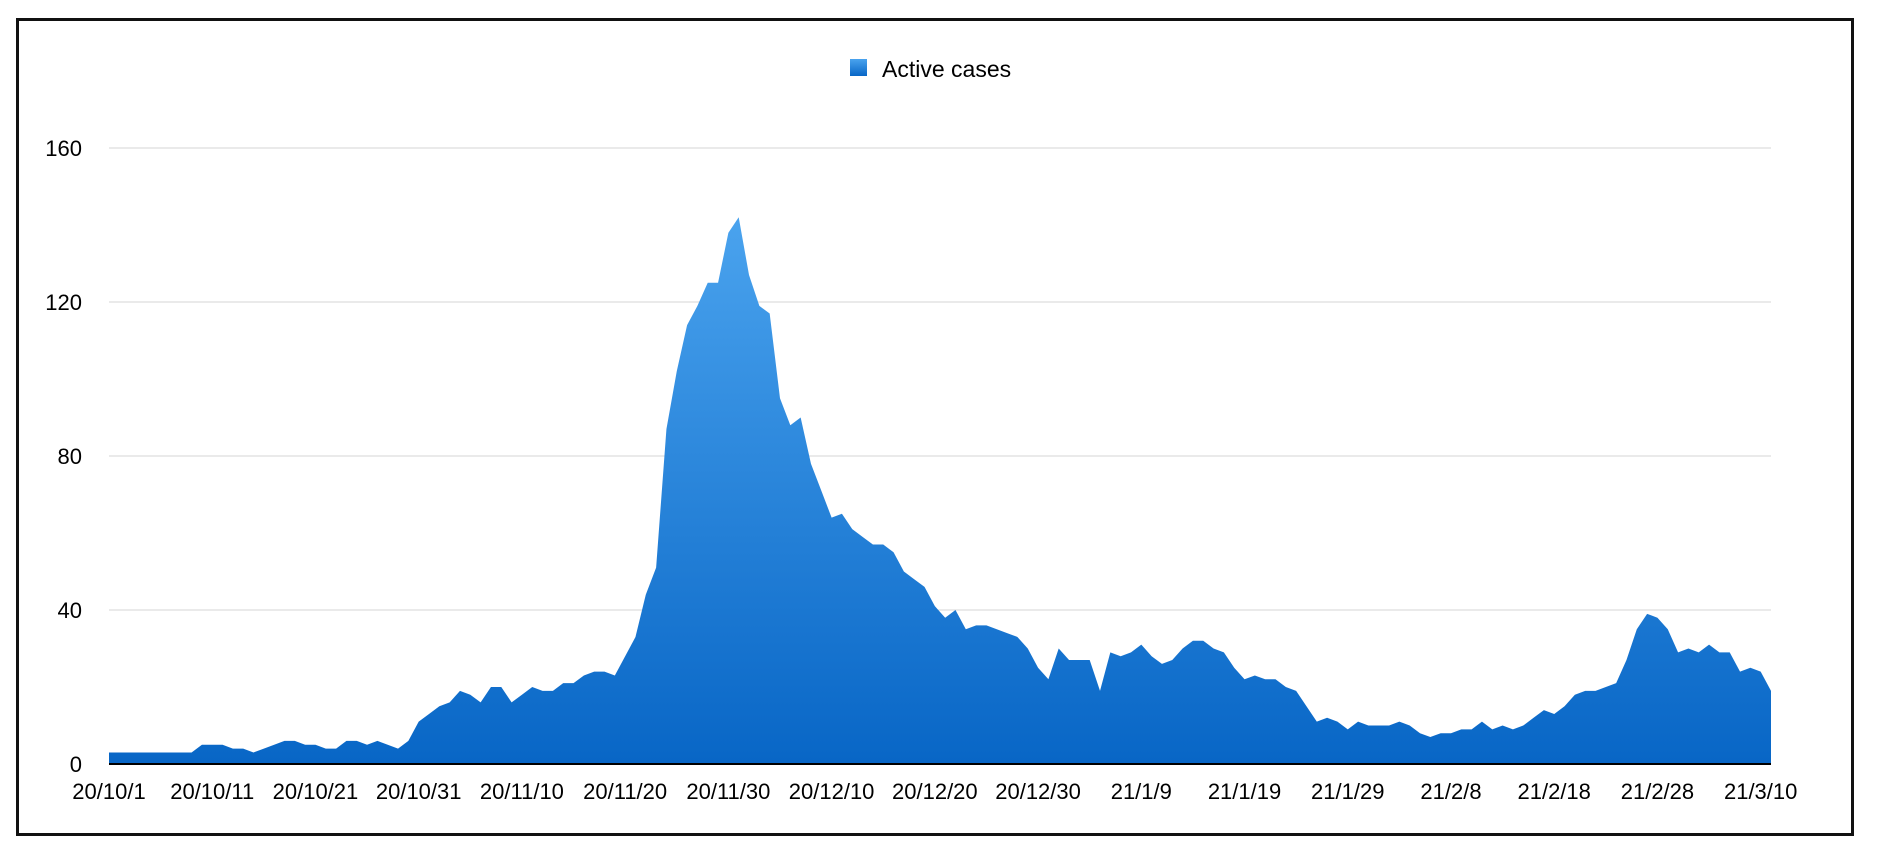 The image size is (1878, 860). What do you see at coordinates (76, 764) in the screenshot?
I see `y-tick-label: 0` at bounding box center [76, 764].